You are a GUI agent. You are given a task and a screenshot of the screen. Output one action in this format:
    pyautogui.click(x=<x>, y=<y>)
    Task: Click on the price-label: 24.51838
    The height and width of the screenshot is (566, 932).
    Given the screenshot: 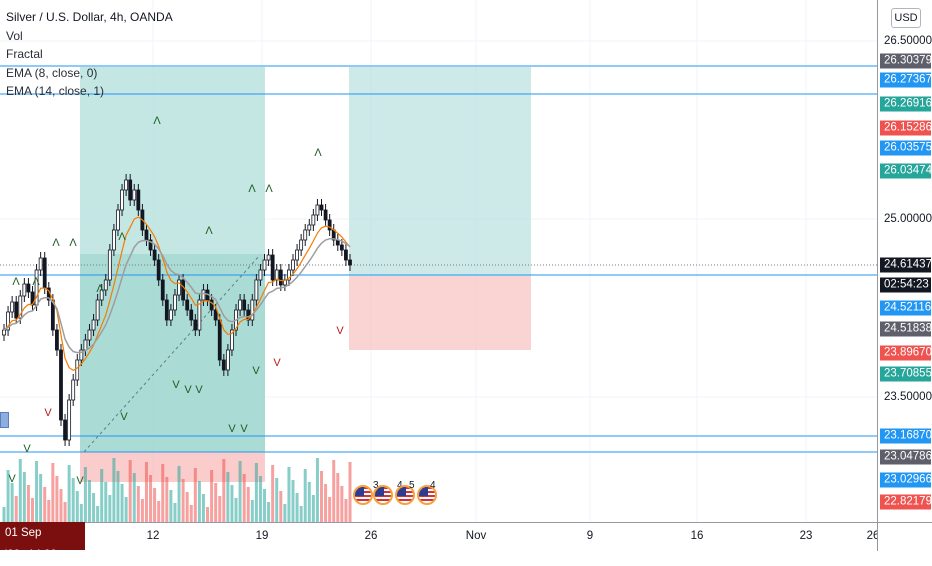 What is the action you would take?
    pyautogui.click(x=906, y=329)
    